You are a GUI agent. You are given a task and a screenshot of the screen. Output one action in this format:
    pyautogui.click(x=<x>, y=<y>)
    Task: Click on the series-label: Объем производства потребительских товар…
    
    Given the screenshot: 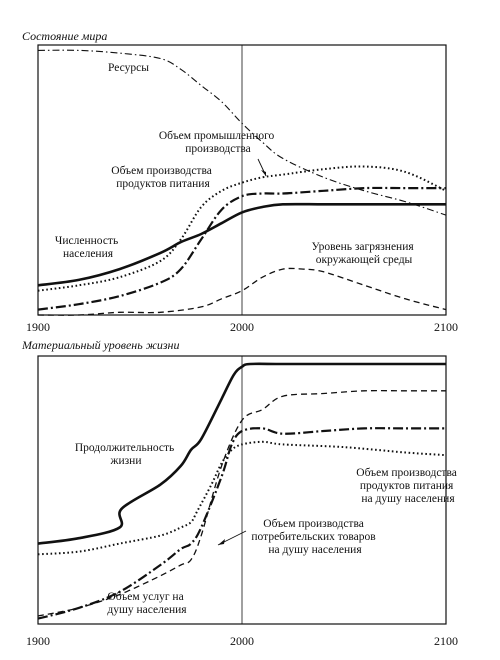 What is the action you would take?
    pyautogui.click(x=314, y=537)
    